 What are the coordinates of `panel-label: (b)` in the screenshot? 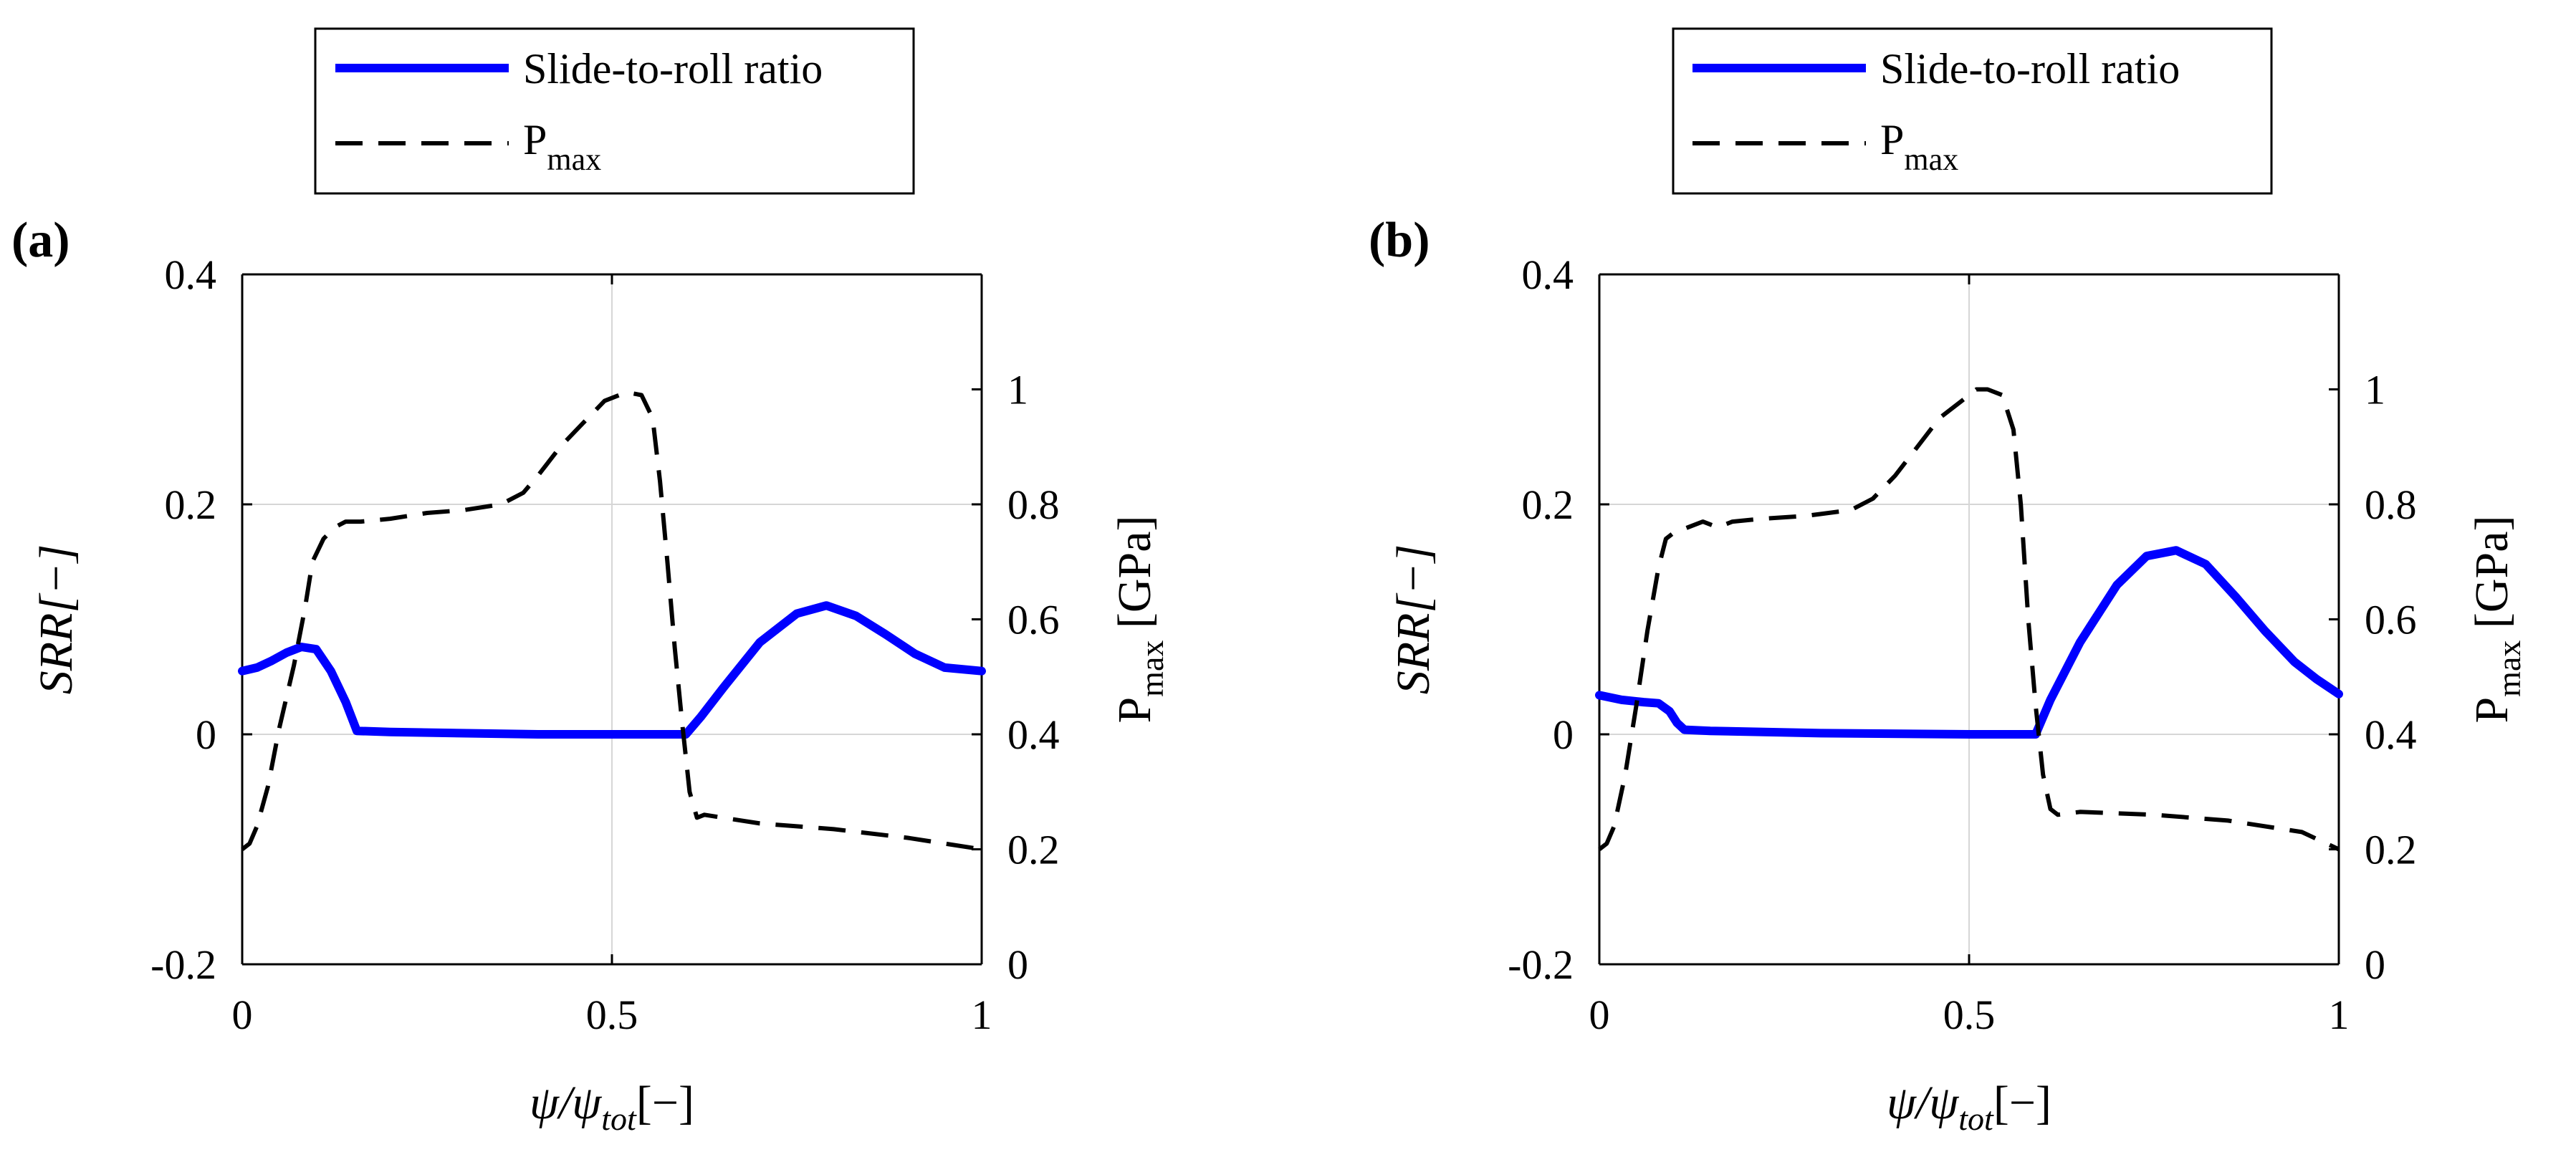 It's located at (1400, 240).